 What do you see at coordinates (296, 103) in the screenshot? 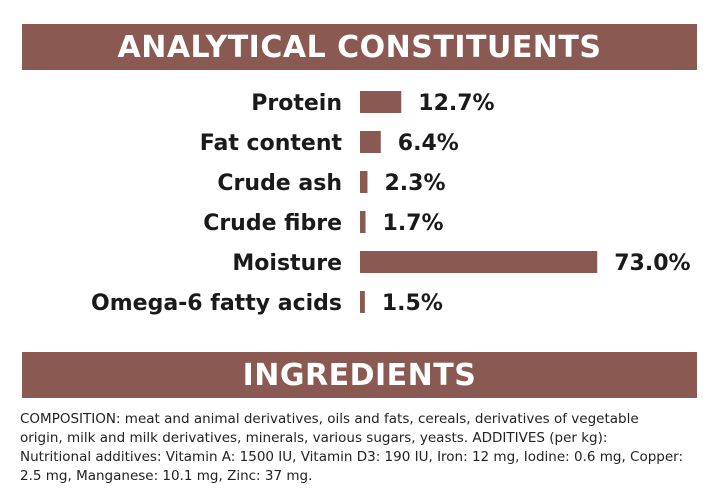
I see `category-label: Protein` at bounding box center [296, 103].